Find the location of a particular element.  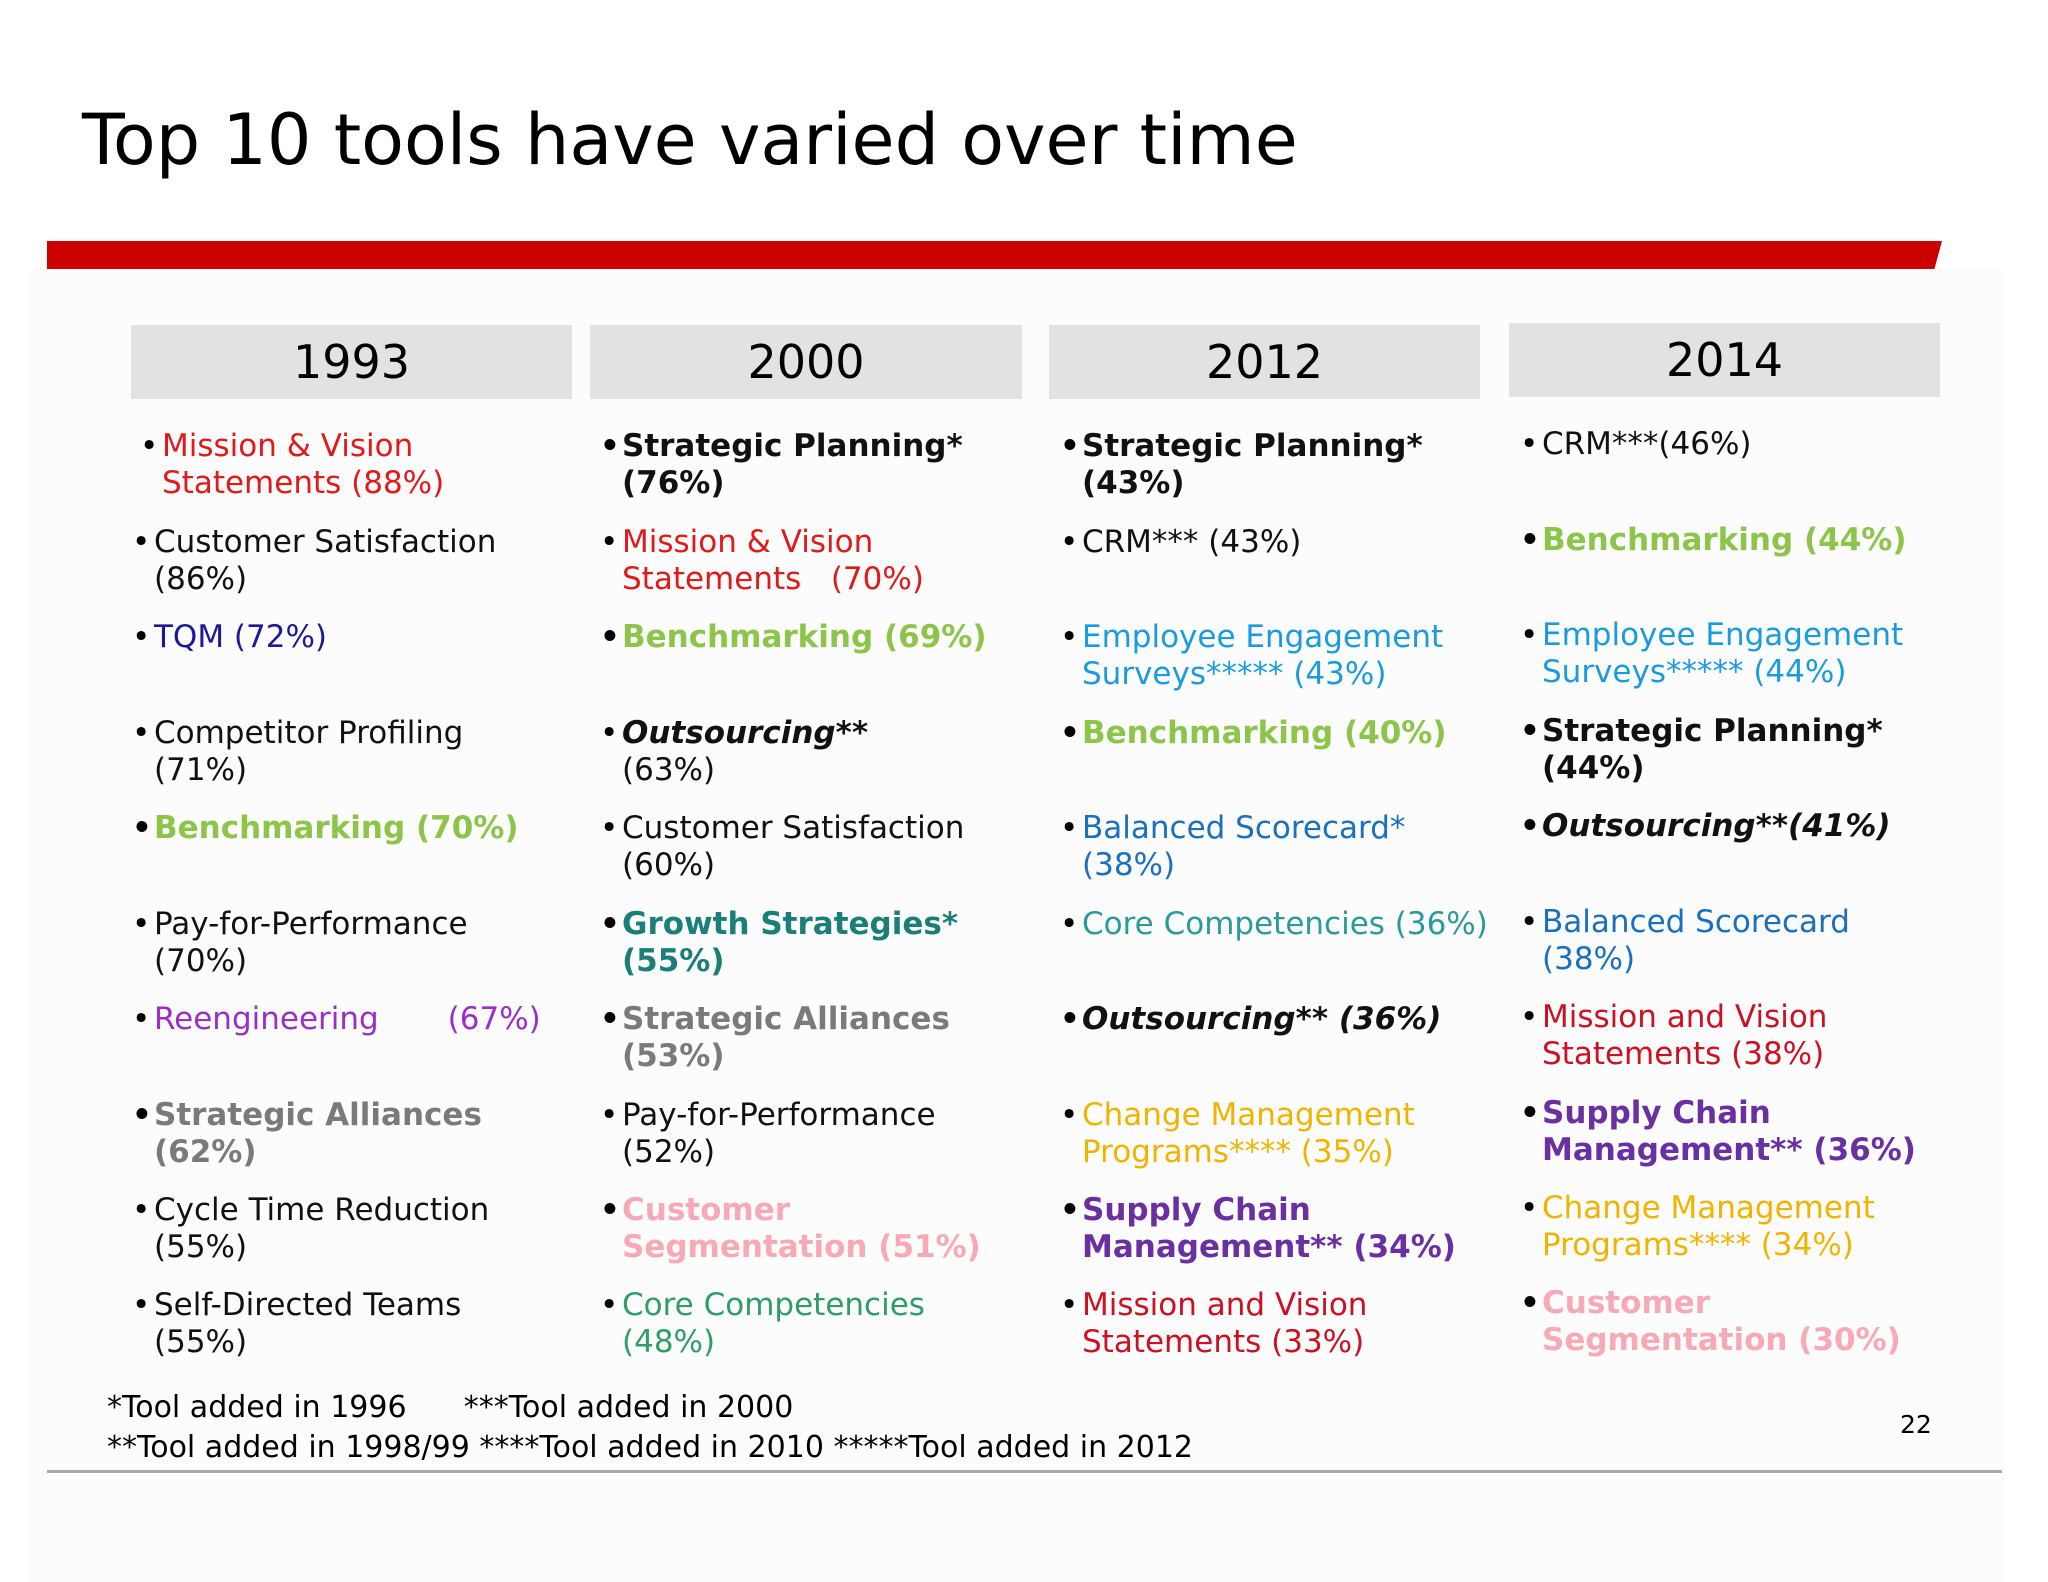

list-item: Strategic Alliances(53%) is located at coordinates (775, 1038).